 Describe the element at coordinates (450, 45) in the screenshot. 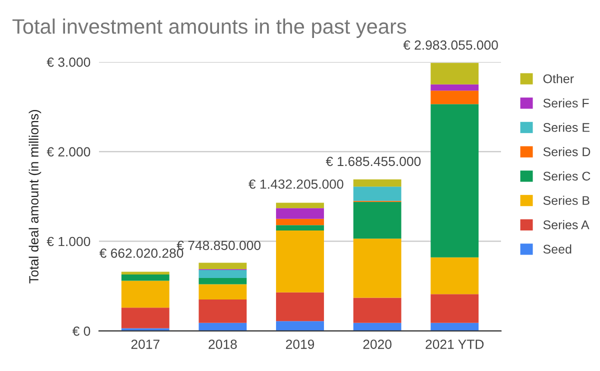

I see `annotation: € 2.983.055.000` at that location.